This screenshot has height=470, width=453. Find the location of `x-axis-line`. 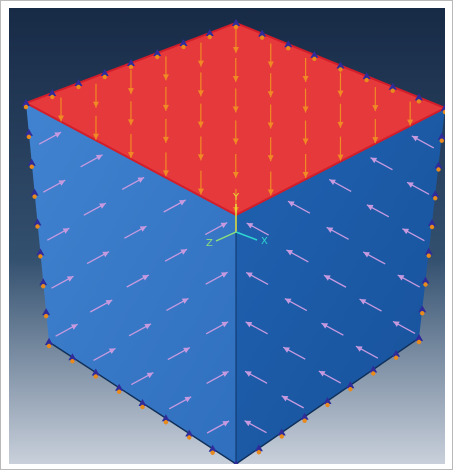

x-axis-line is located at coordinates (246, 236).